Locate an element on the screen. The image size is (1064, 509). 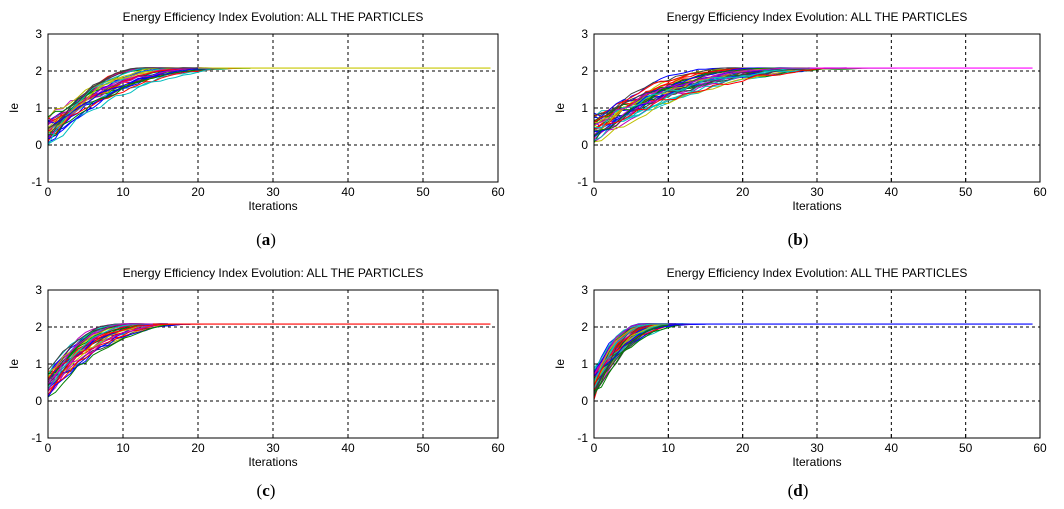
panel-caption-letter: d is located at coordinates (798, 490).